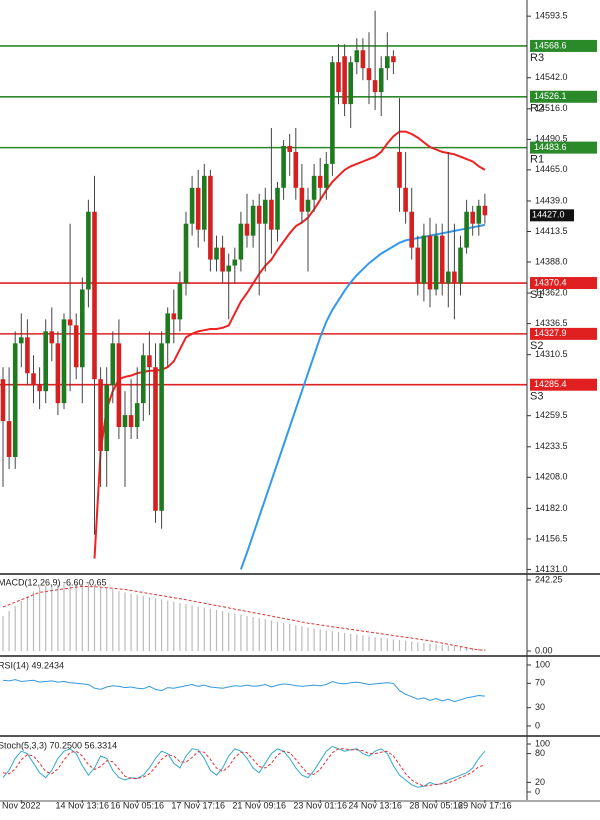 Image resolution: width=600 pixels, height=820 pixels. I want to click on x-tick-label: 24 Nov 13:16, so click(375, 805).